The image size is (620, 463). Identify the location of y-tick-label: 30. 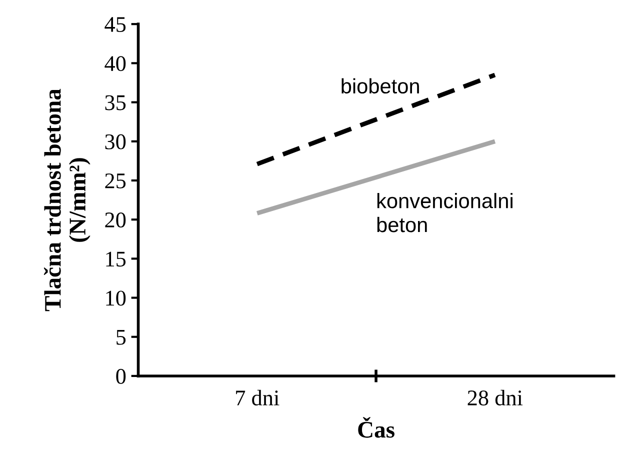
(115, 142).